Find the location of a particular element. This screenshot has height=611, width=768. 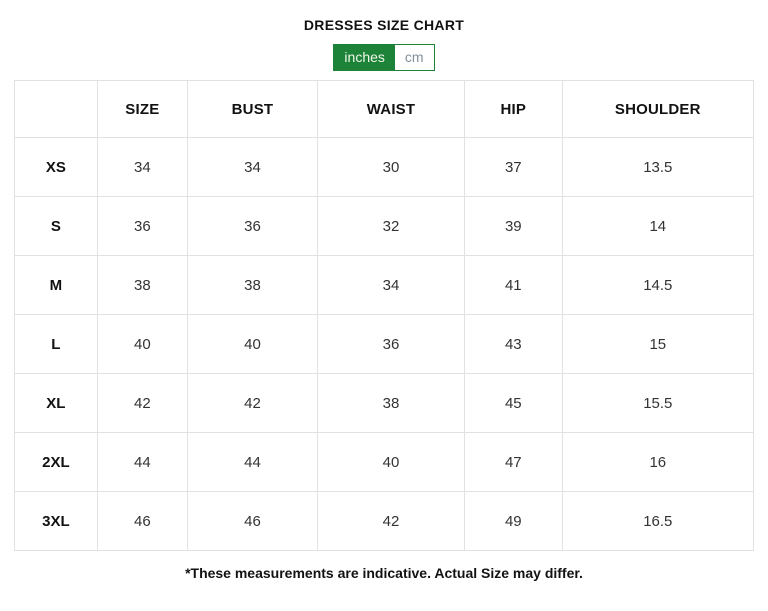

measurement-cell: 32 is located at coordinates (391, 226).